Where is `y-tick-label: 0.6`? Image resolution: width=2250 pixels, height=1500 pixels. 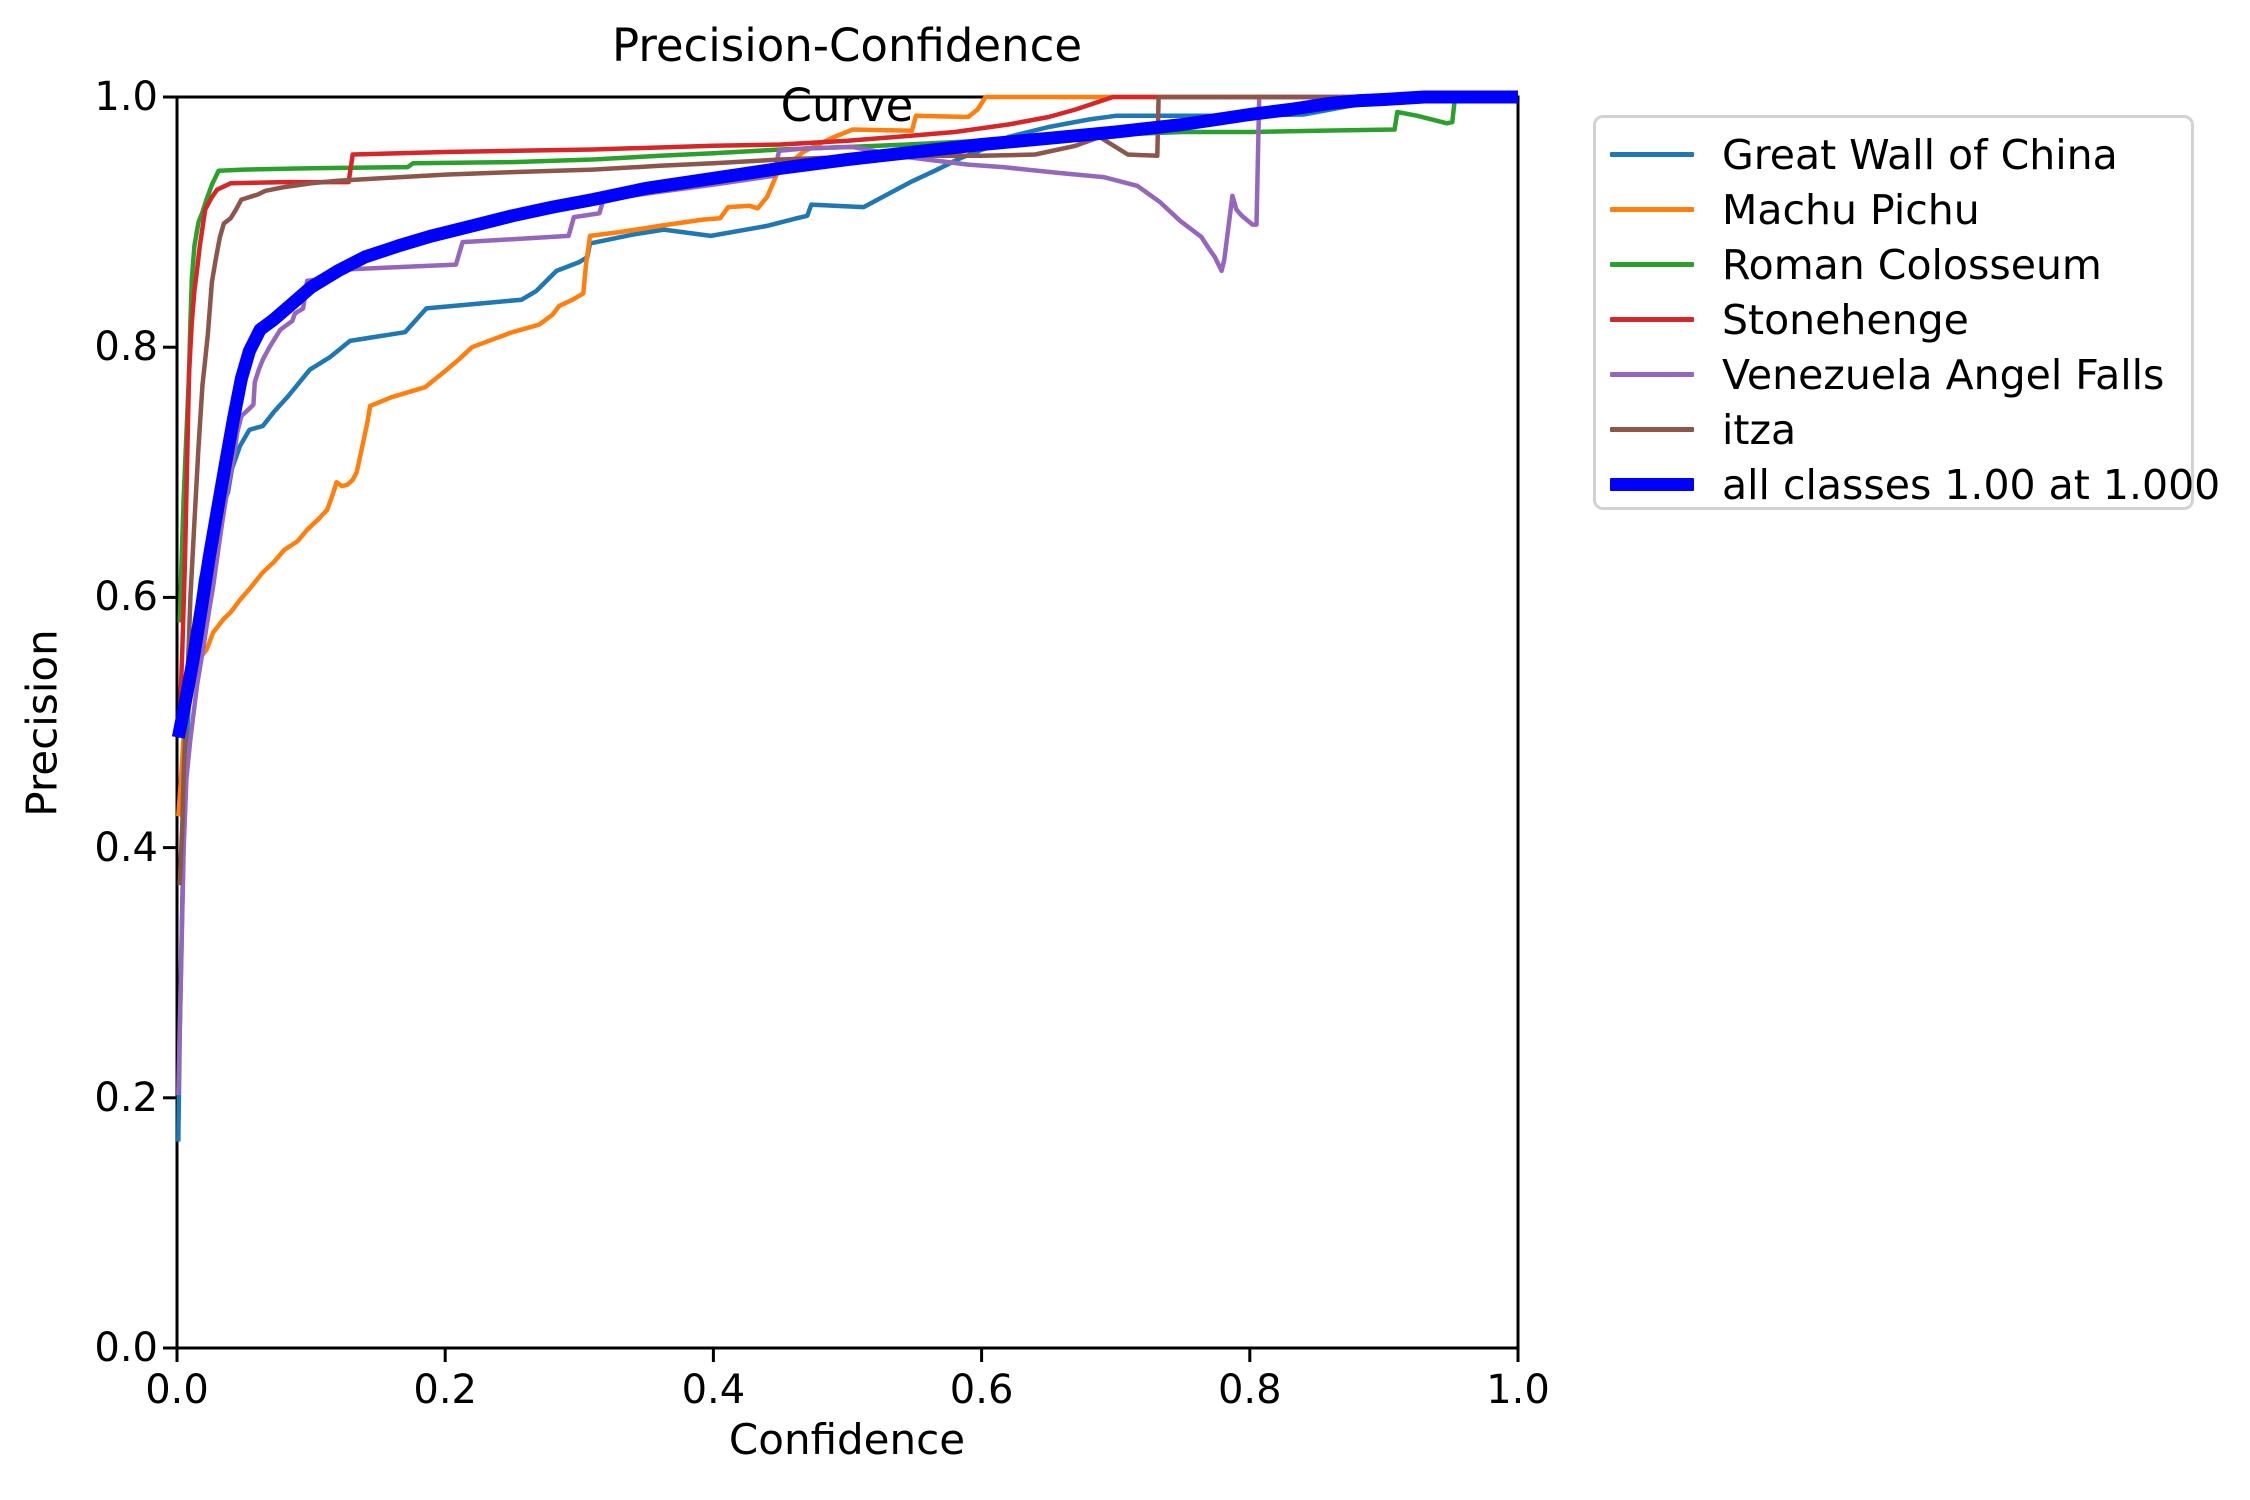
y-tick-label: 0.6 is located at coordinates (126, 597).